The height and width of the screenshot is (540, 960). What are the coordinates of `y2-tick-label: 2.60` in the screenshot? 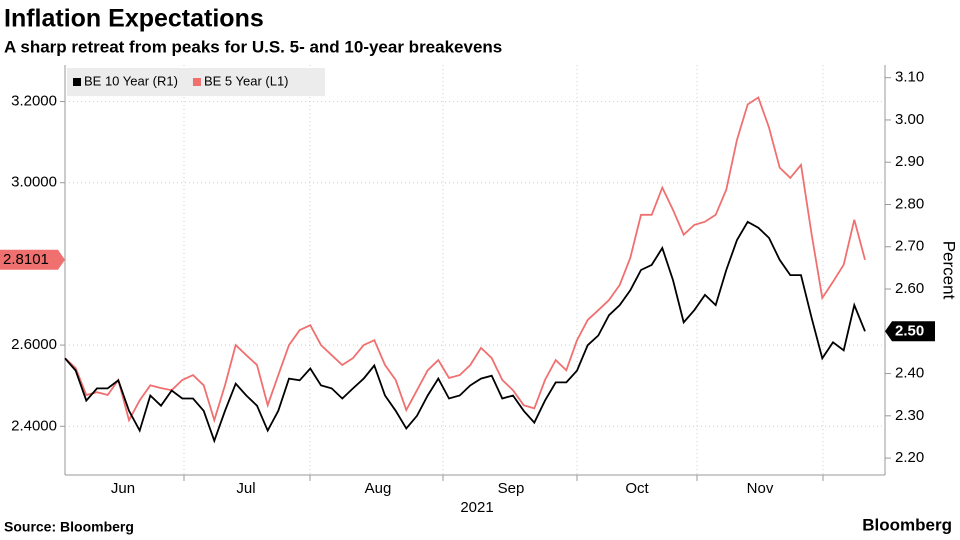 It's located at (909, 288).